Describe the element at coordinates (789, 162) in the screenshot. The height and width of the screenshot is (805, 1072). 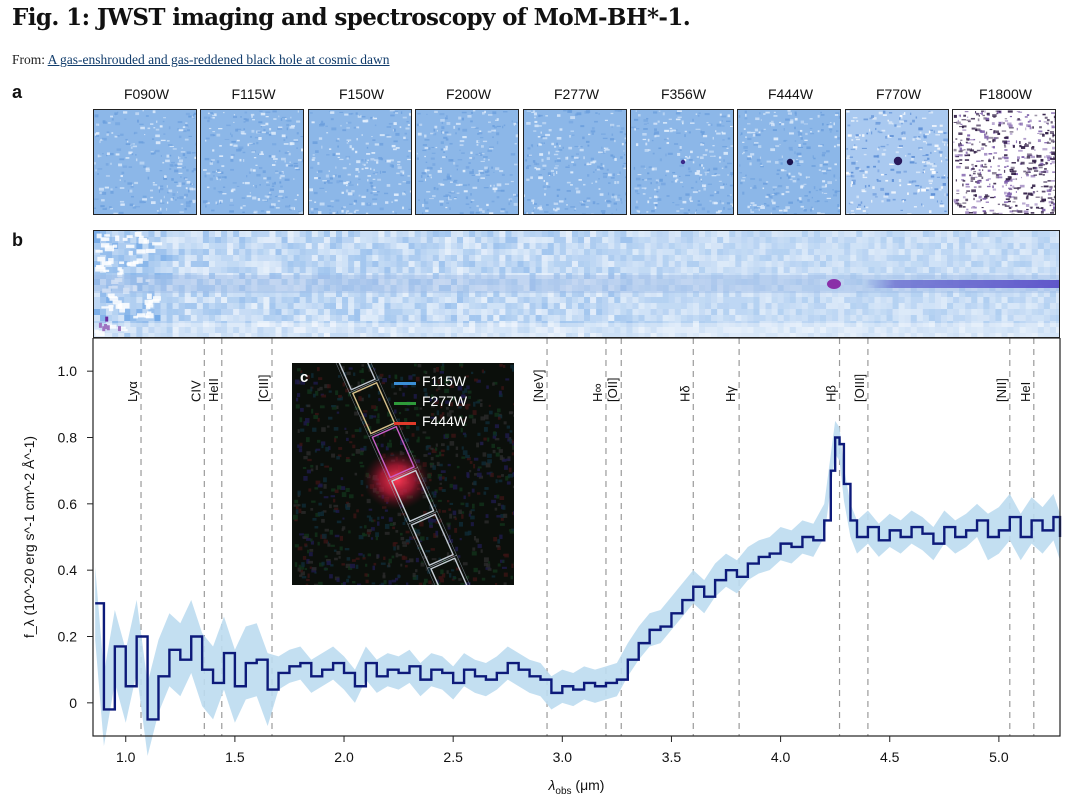
I see `thumbnail-f444w` at that location.